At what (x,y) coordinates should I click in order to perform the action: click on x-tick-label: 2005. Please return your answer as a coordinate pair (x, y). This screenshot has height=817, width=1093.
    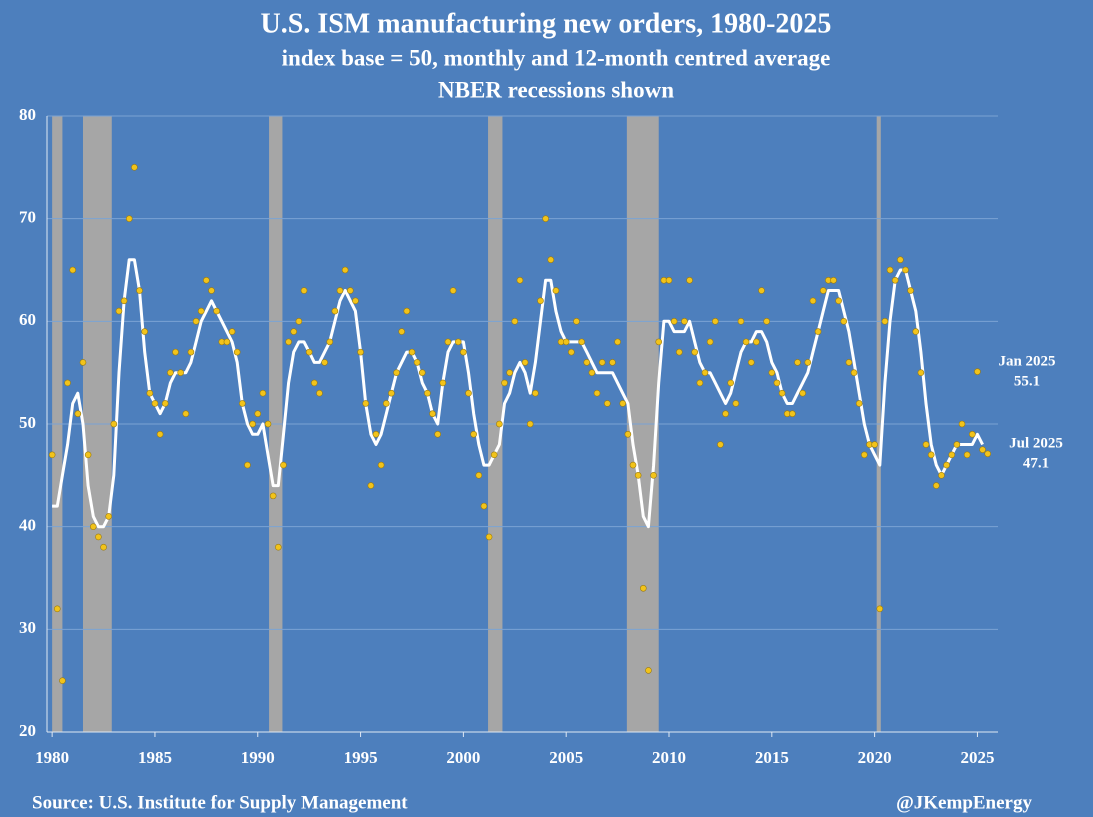
    Looking at the image, I should click on (566, 757).